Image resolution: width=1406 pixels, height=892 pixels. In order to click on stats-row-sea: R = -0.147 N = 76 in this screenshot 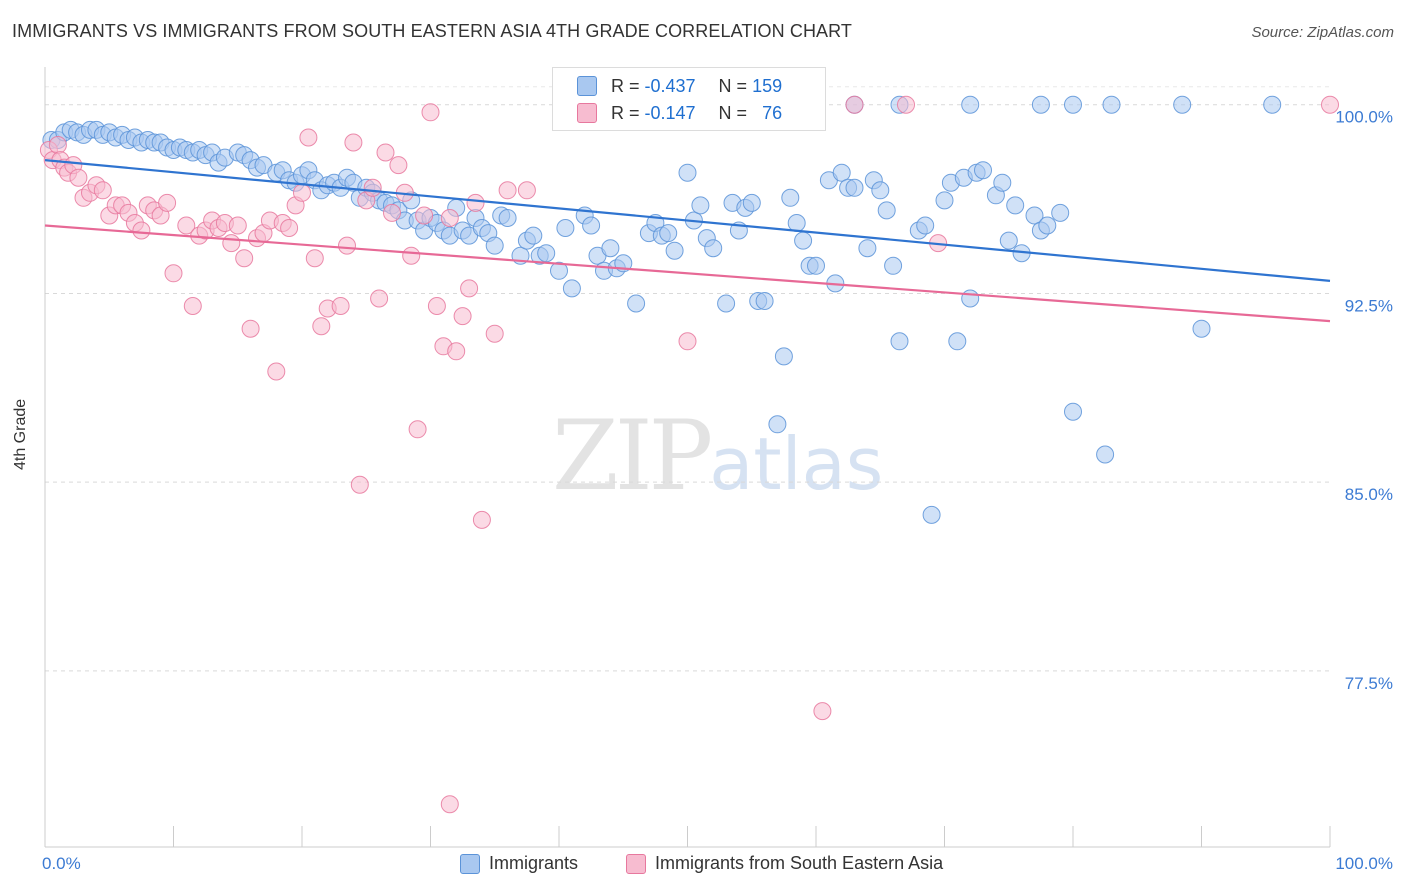, I will do `click(679, 113)`.